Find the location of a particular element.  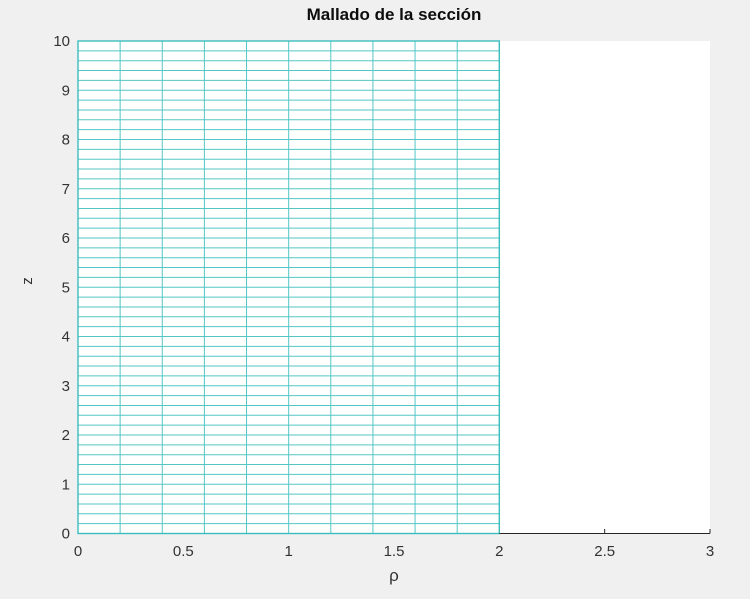

y-tick-label: 2 is located at coordinates (66, 435).